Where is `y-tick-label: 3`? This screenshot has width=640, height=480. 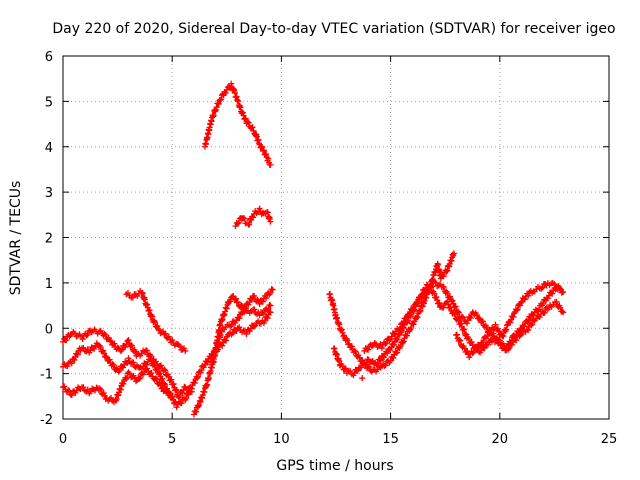 y-tick-label: 3 is located at coordinates (49, 193).